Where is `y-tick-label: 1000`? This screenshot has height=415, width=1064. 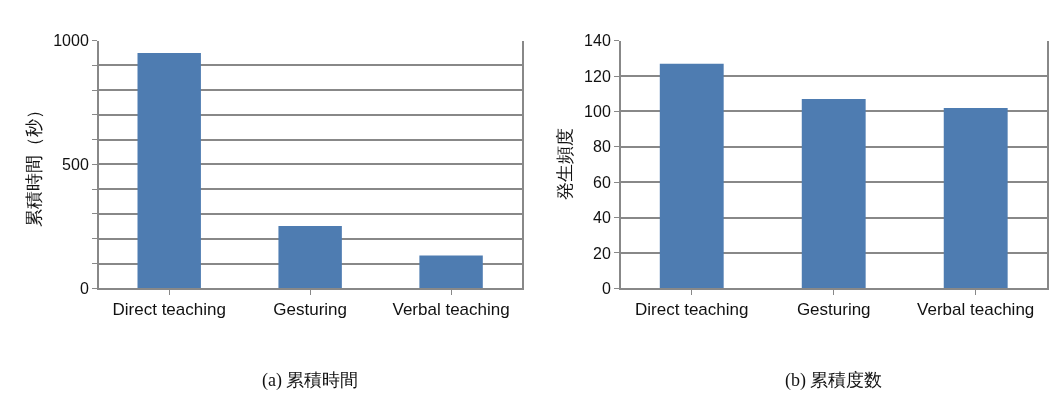 y-tick-label: 1000 is located at coordinates (71, 41).